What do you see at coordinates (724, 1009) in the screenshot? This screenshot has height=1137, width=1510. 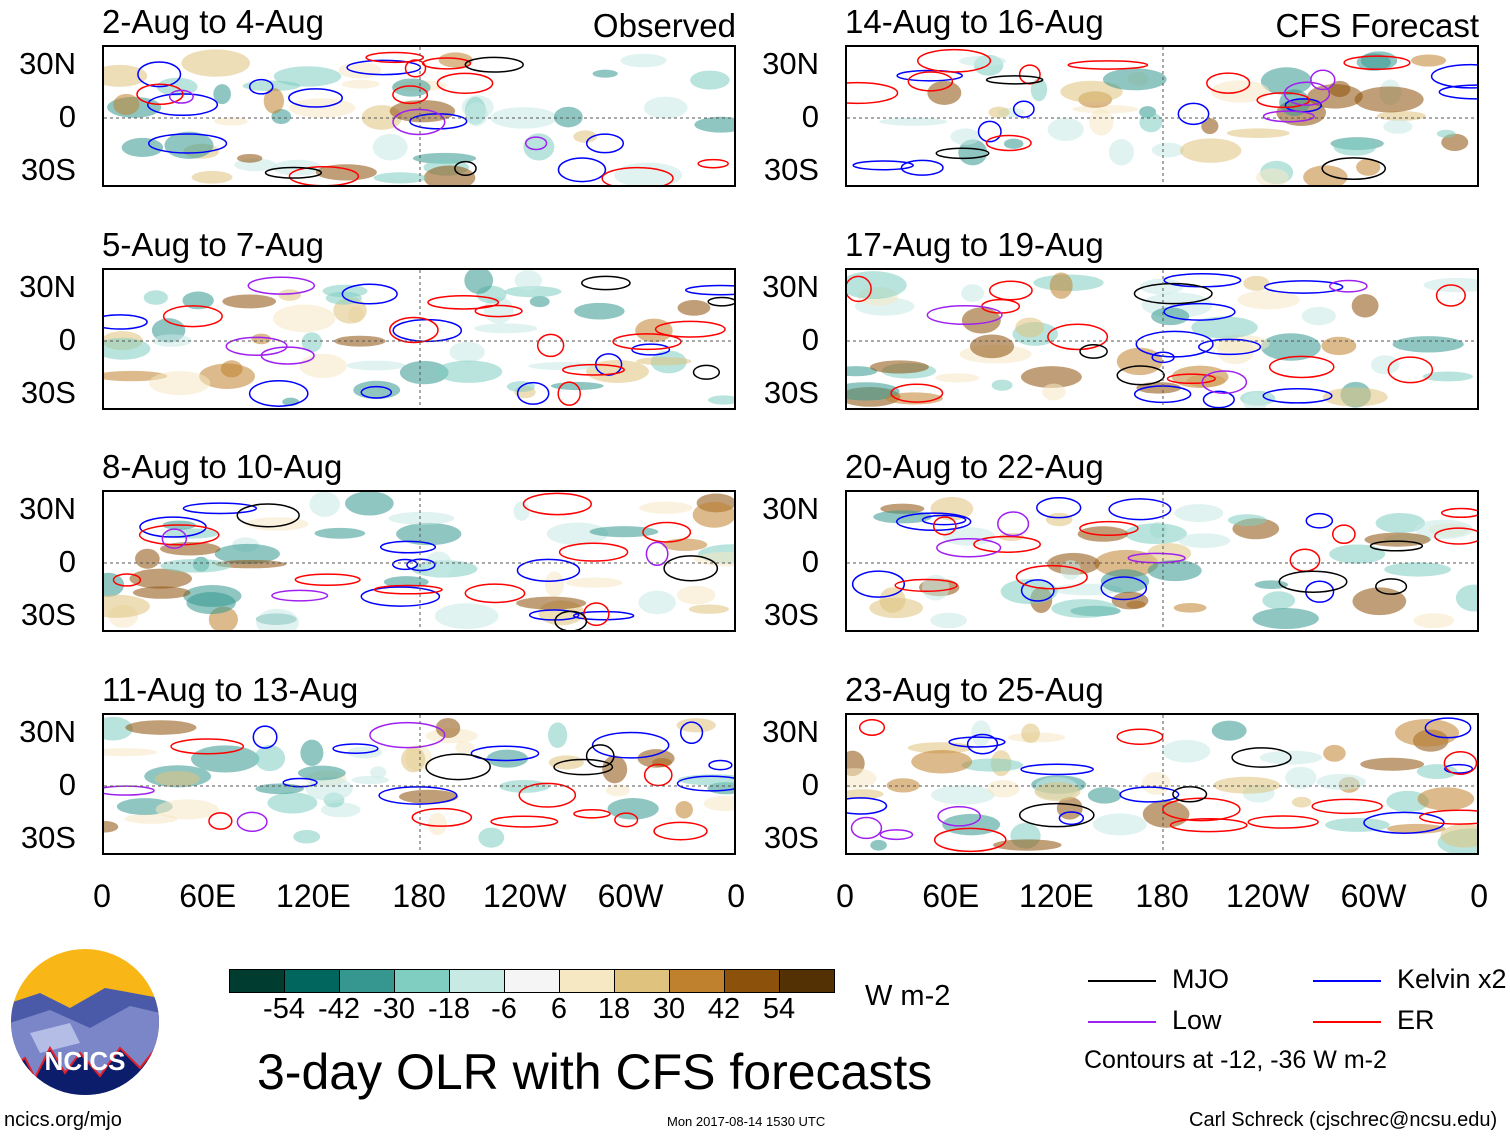 I see `colorbar-tick-label: 42` at bounding box center [724, 1009].